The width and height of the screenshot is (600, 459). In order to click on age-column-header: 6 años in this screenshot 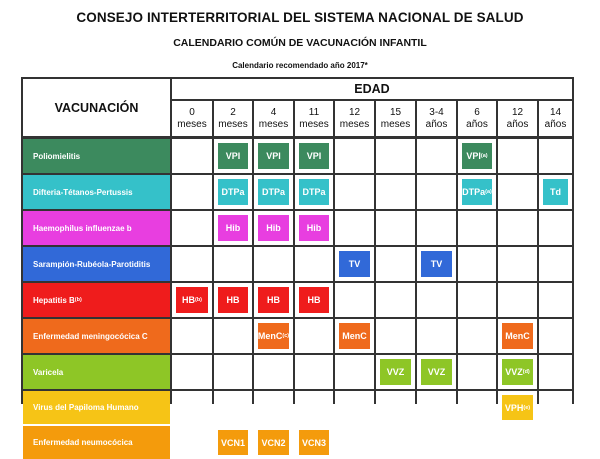, I will do `click(477, 118)`.